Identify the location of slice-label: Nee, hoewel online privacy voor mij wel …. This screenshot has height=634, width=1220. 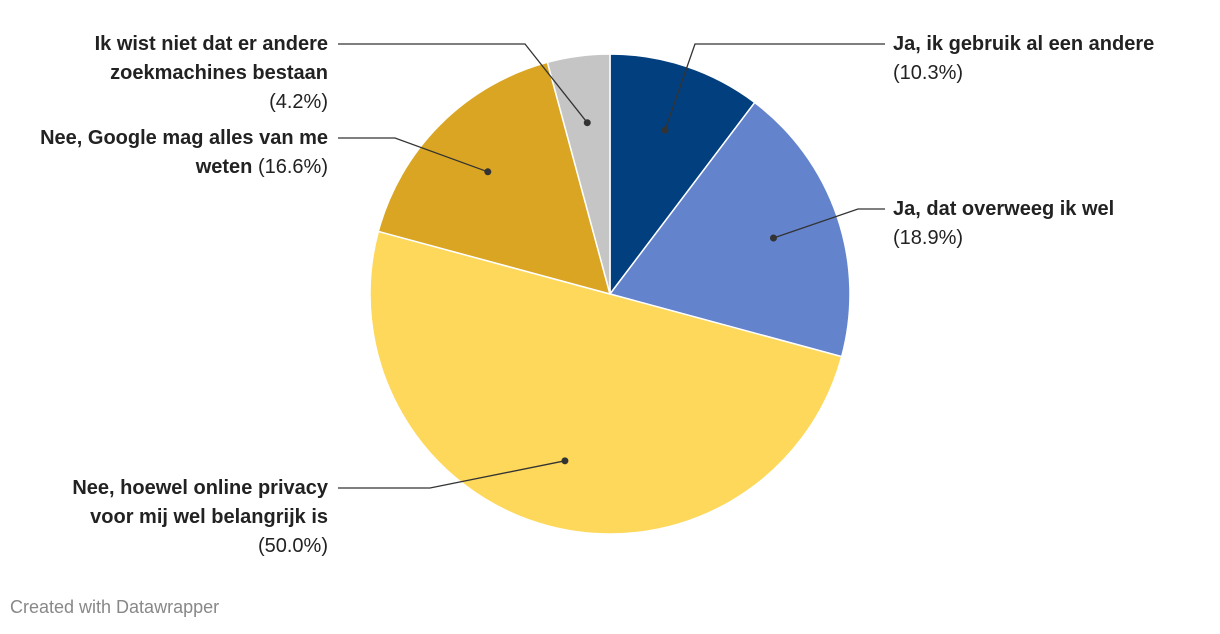
(178, 517).